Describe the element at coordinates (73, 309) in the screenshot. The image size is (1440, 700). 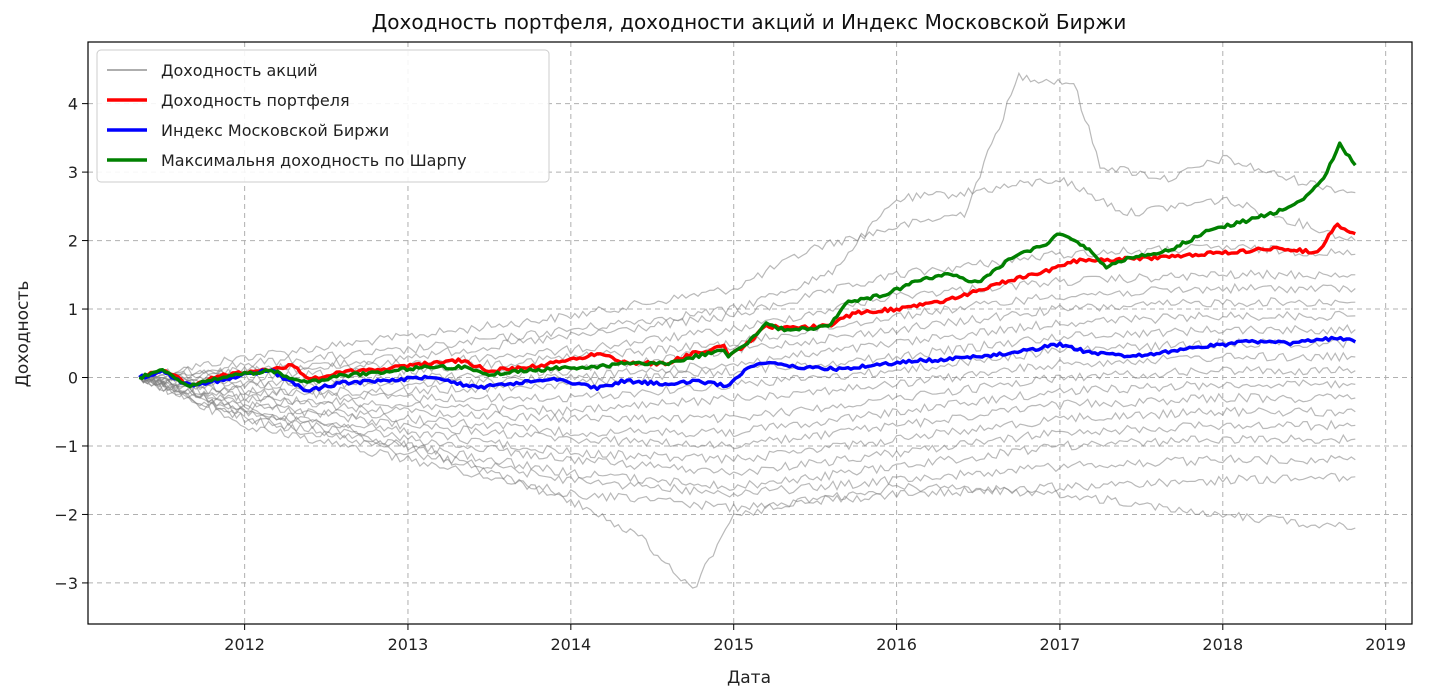
I see `y-tick-label: 1` at that location.